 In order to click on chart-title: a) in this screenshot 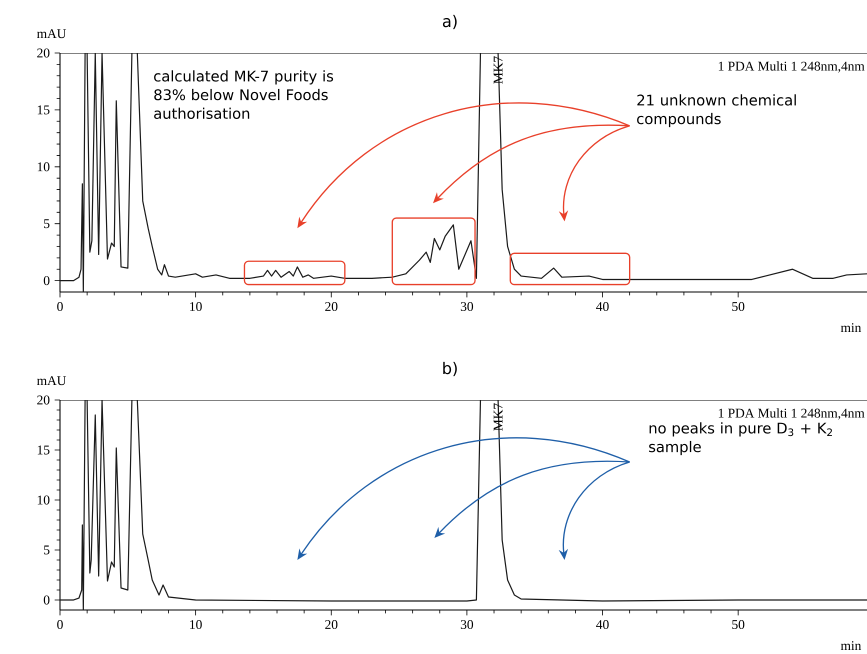, I will do `click(449, 22)`.